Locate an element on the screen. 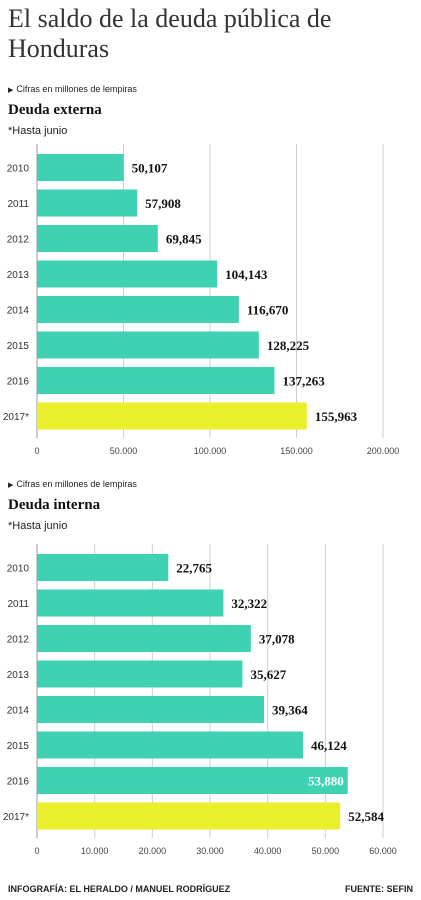 This screenshot has height=900, width=421. page-title: El saldo de la deuda pública de Honduras is located at coordinates (170, 33).